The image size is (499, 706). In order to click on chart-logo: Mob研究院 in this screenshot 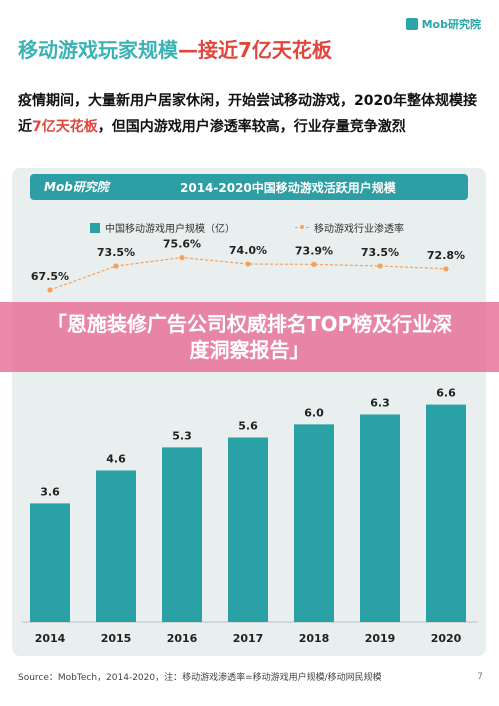, I will do `click(76, 187)`.